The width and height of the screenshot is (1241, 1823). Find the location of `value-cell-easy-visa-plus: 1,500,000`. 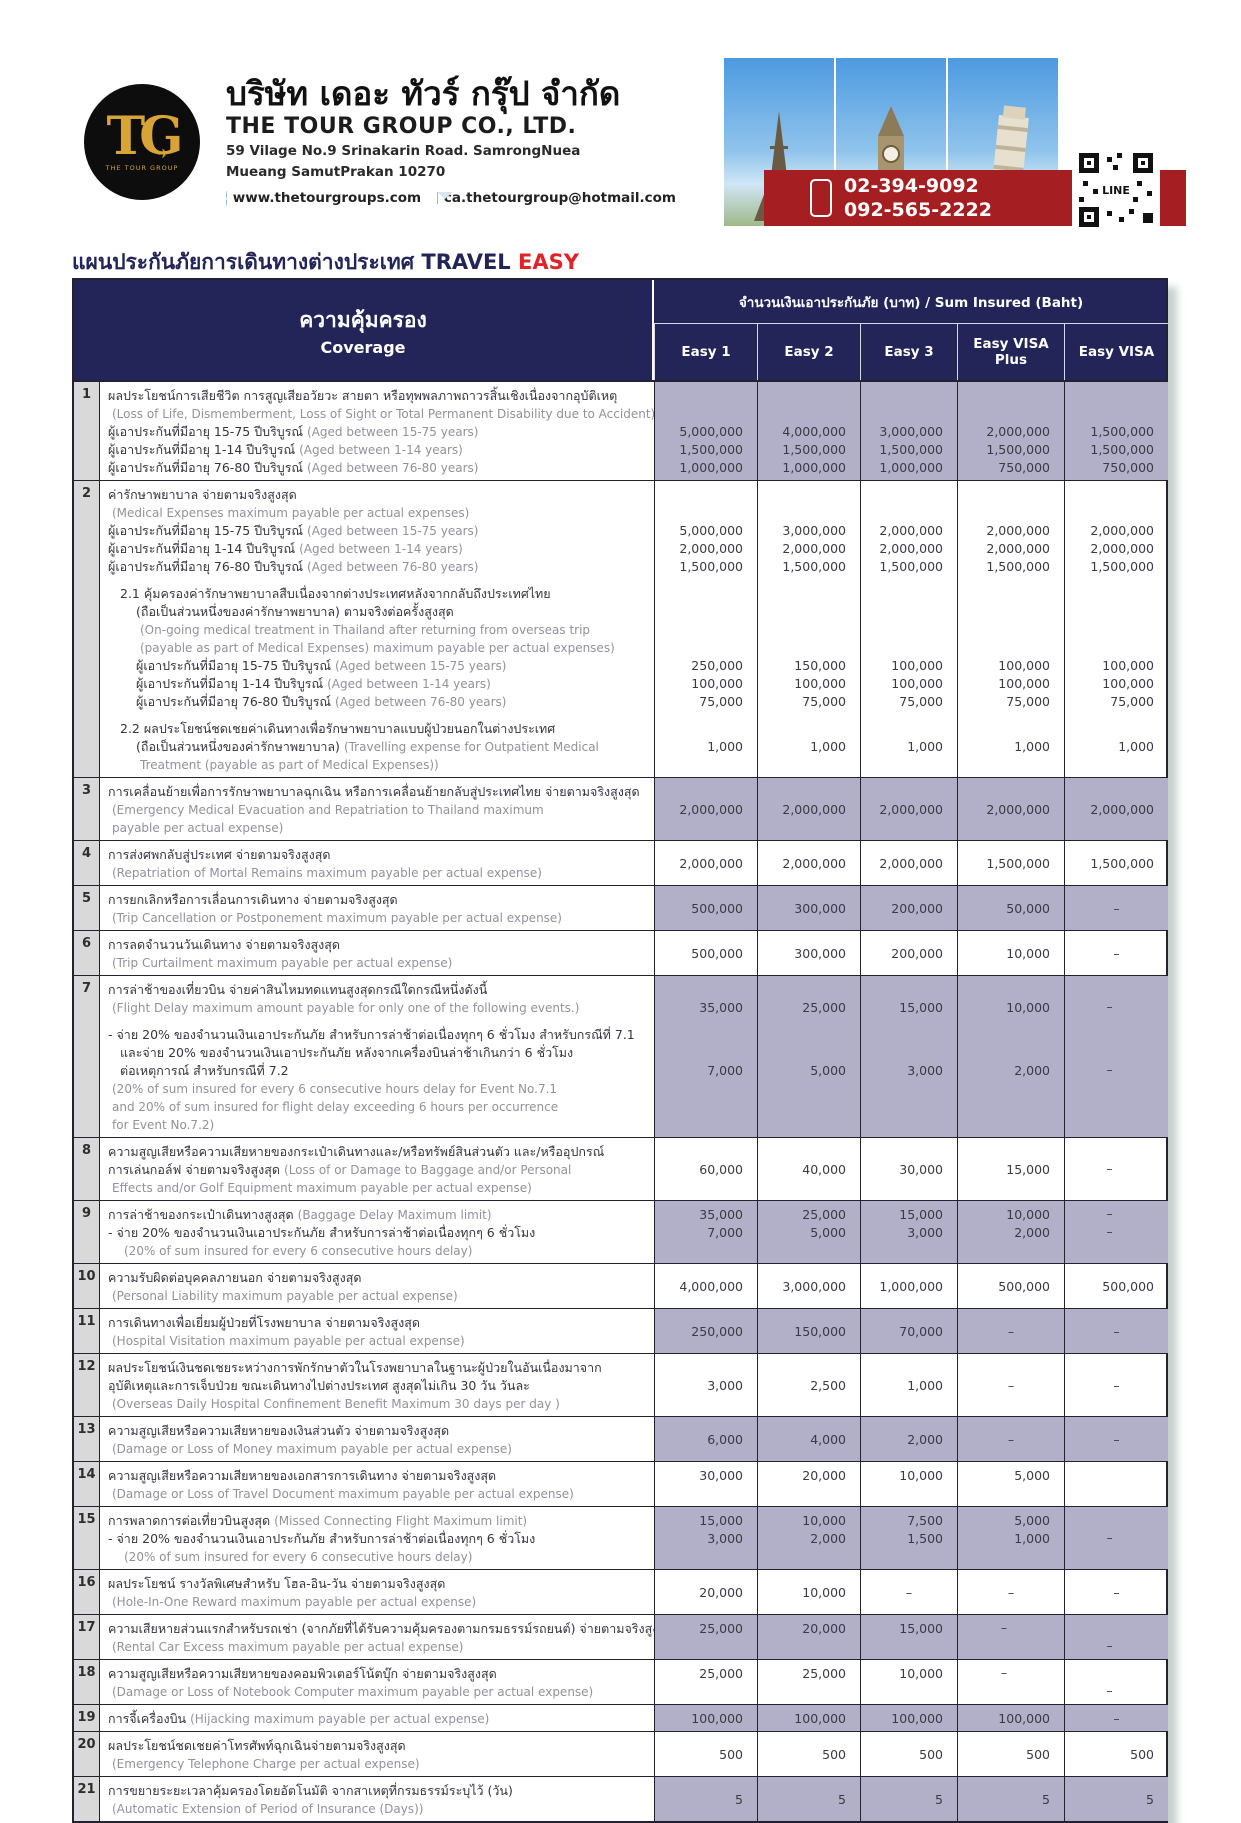

value-cell-easy-visa-plus: 1,500,000 is located at coordinates (1010, 863).